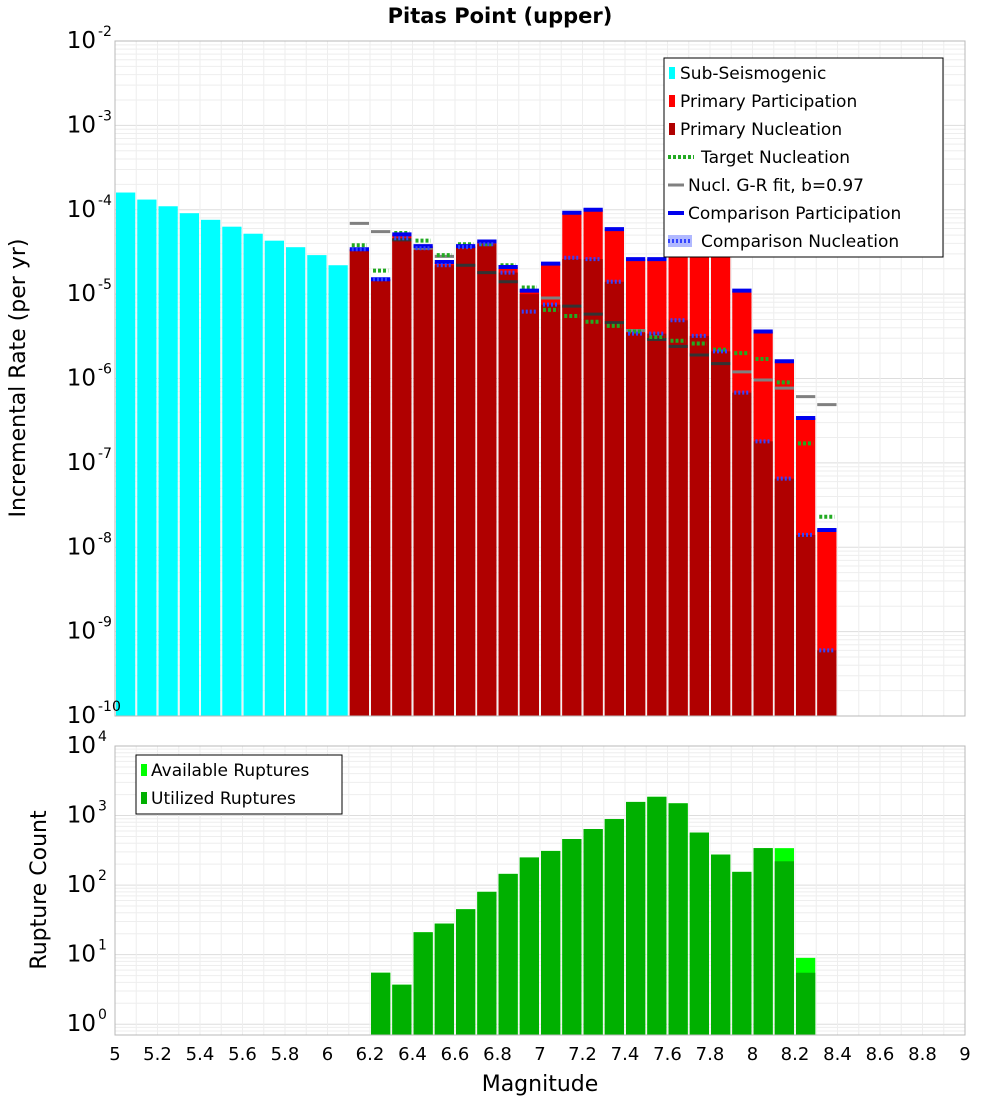  I want to click on x-tick-label: 8.6, so click(880, 1054).